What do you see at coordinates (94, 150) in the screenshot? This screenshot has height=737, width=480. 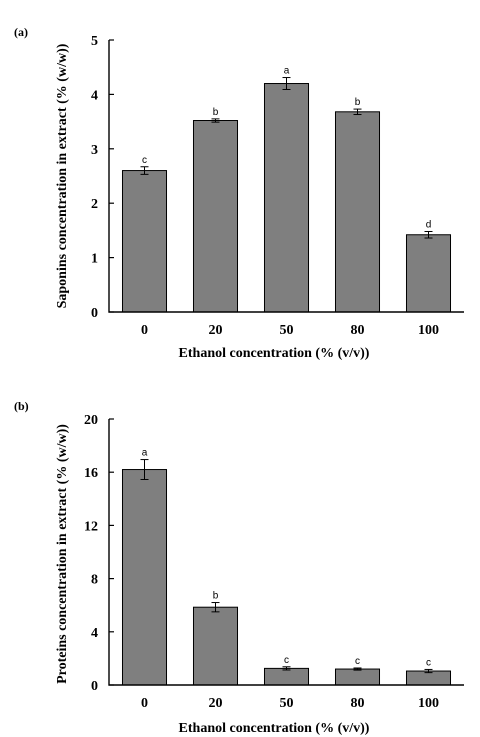 I see `y-tick-label-a-3: 3` at bounding box center [94, 150].